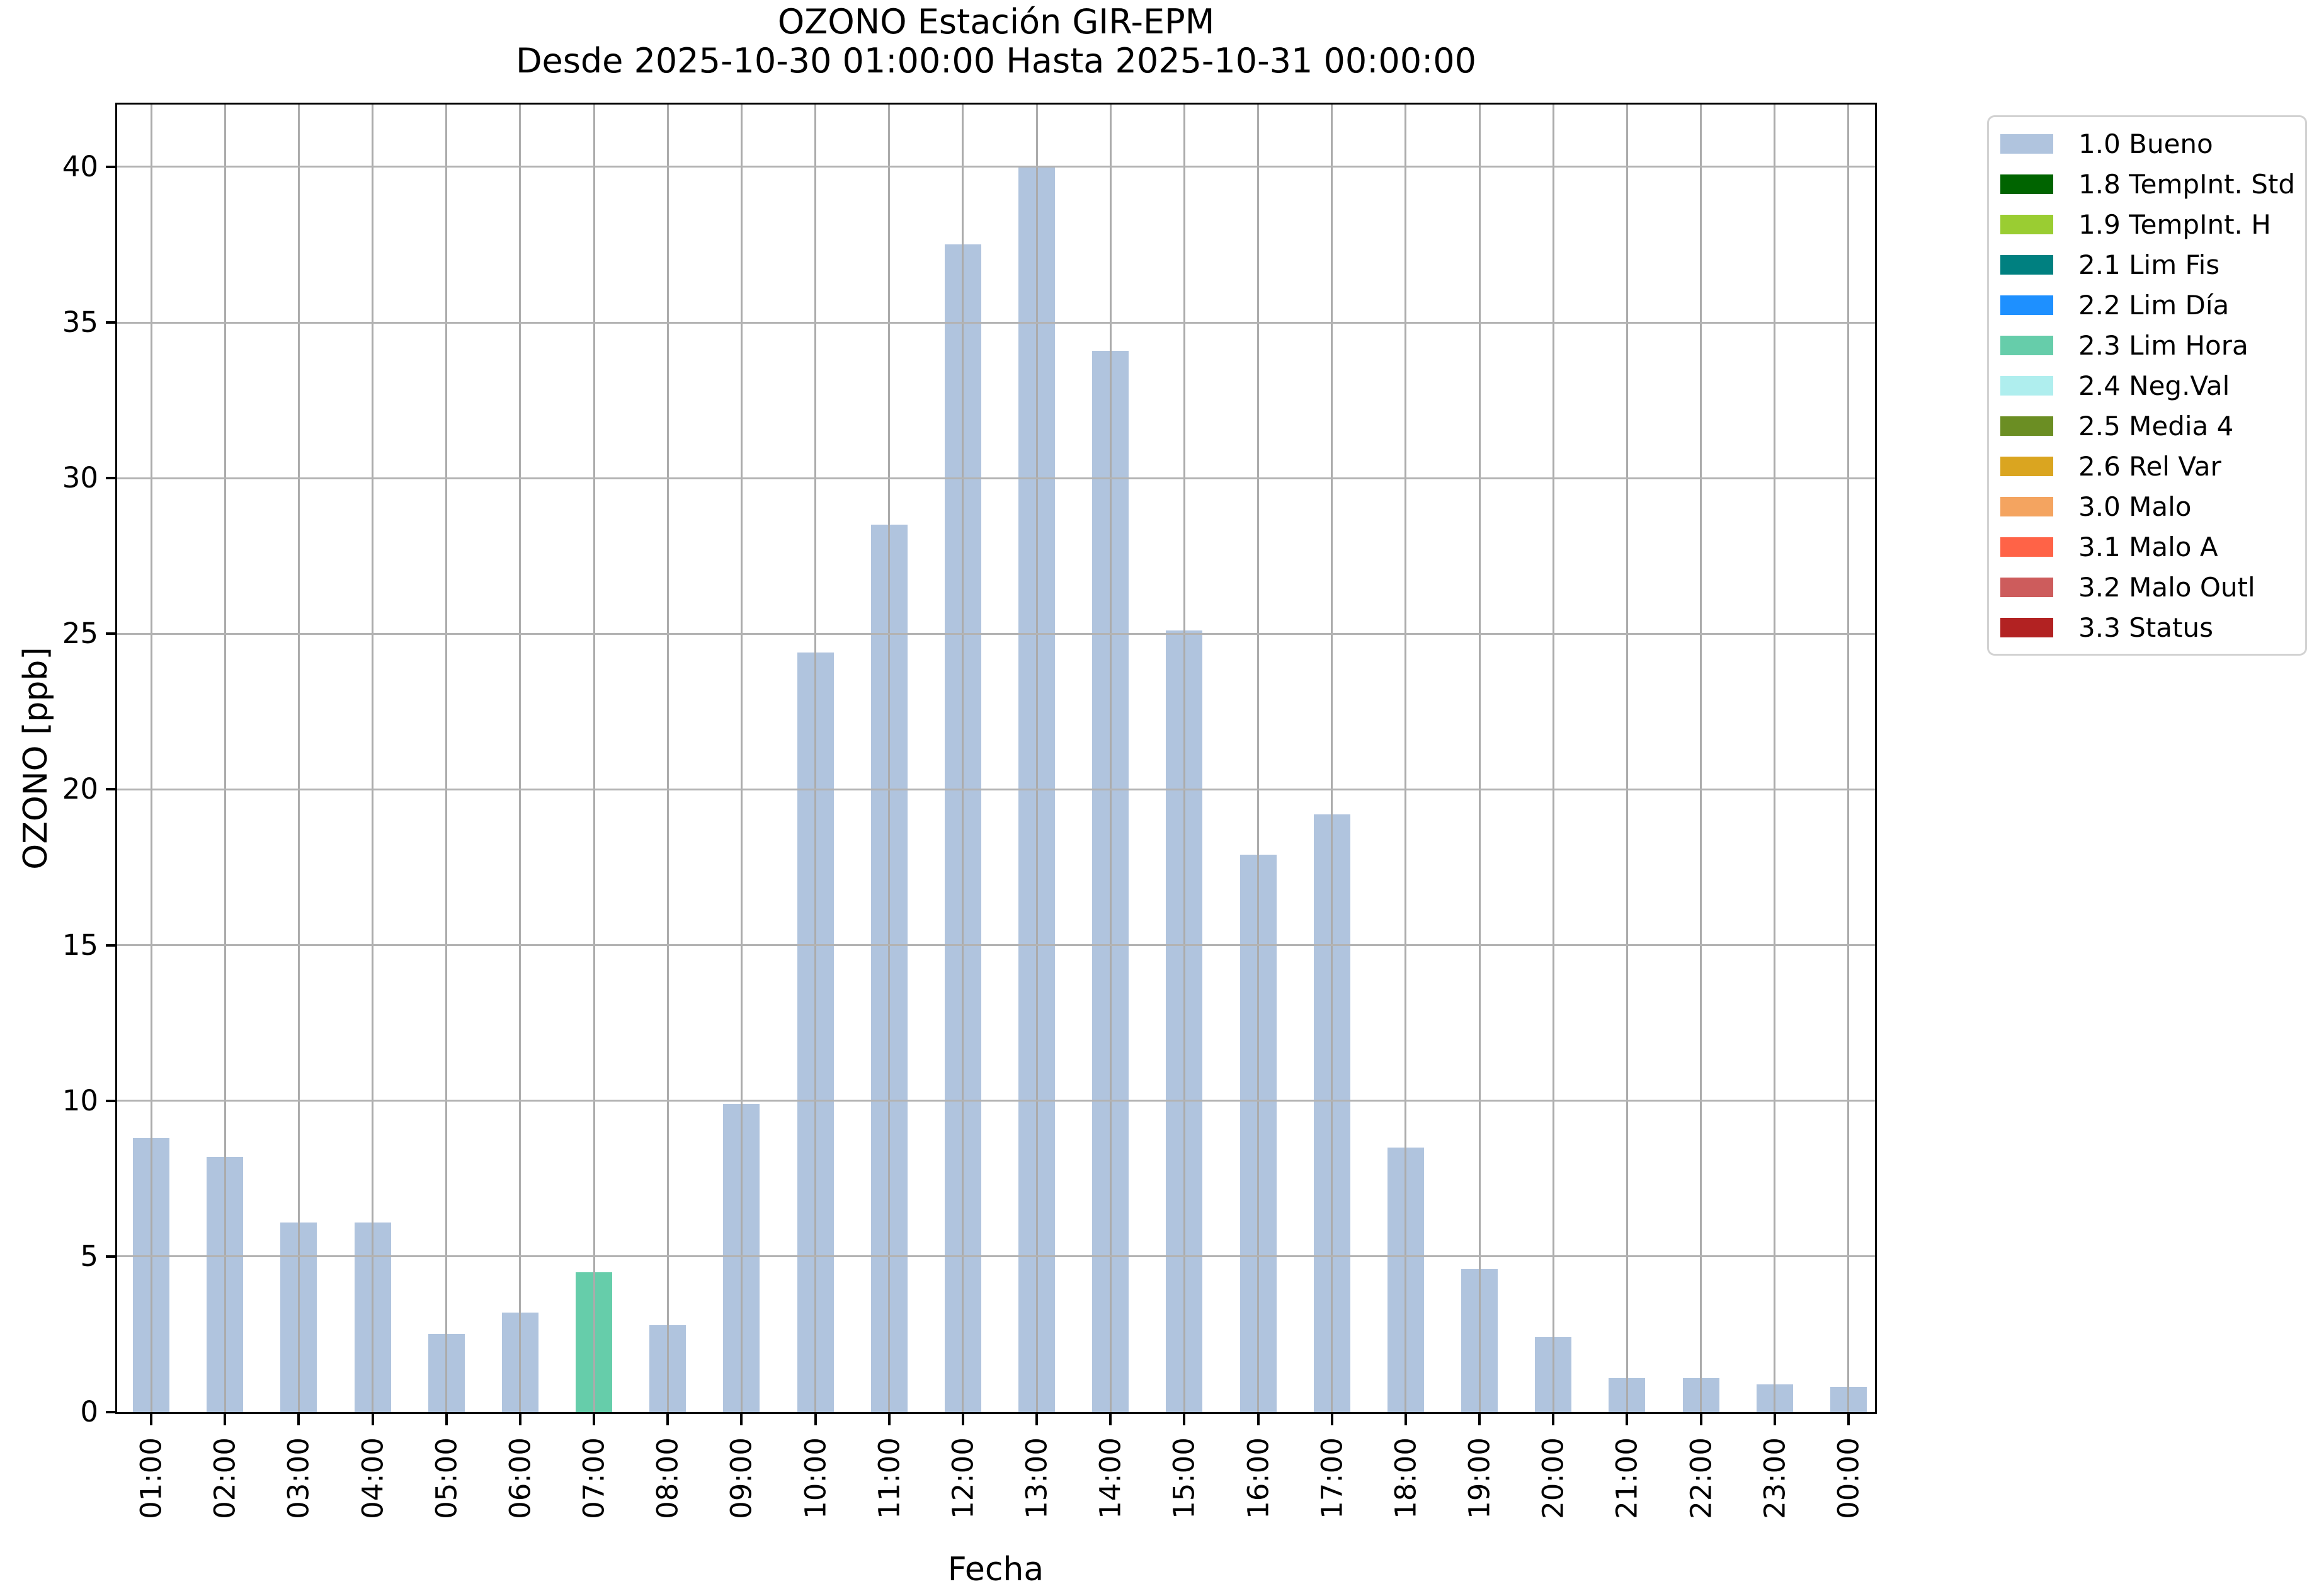 The height and width of the screenshot is (1596, 2319). What do you see at coordinates (80, 166) in the screenshot?
I see `y-tick-label: 40` at bounding box center [80, 166].